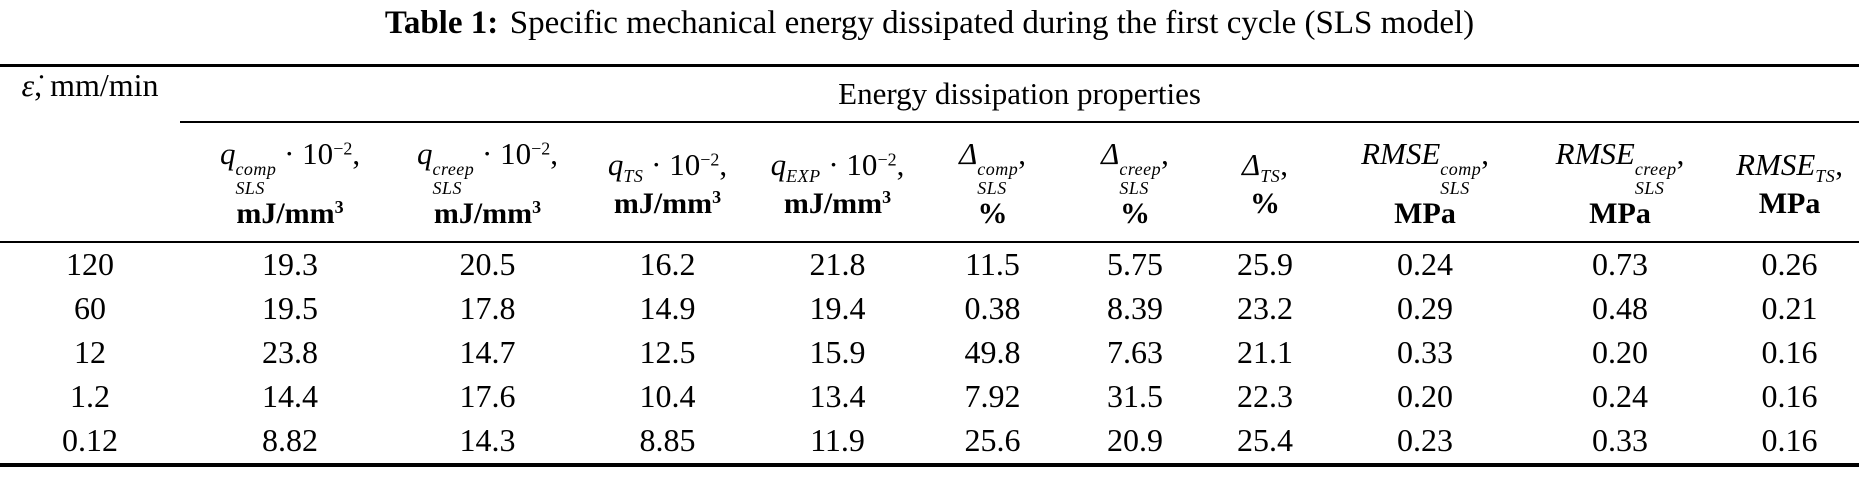 This screenshot has width=1859, height=484. Describe the element at coordinates (90, 396) in the screenshot. I see `strain-rate-value: 1.2` at that location.